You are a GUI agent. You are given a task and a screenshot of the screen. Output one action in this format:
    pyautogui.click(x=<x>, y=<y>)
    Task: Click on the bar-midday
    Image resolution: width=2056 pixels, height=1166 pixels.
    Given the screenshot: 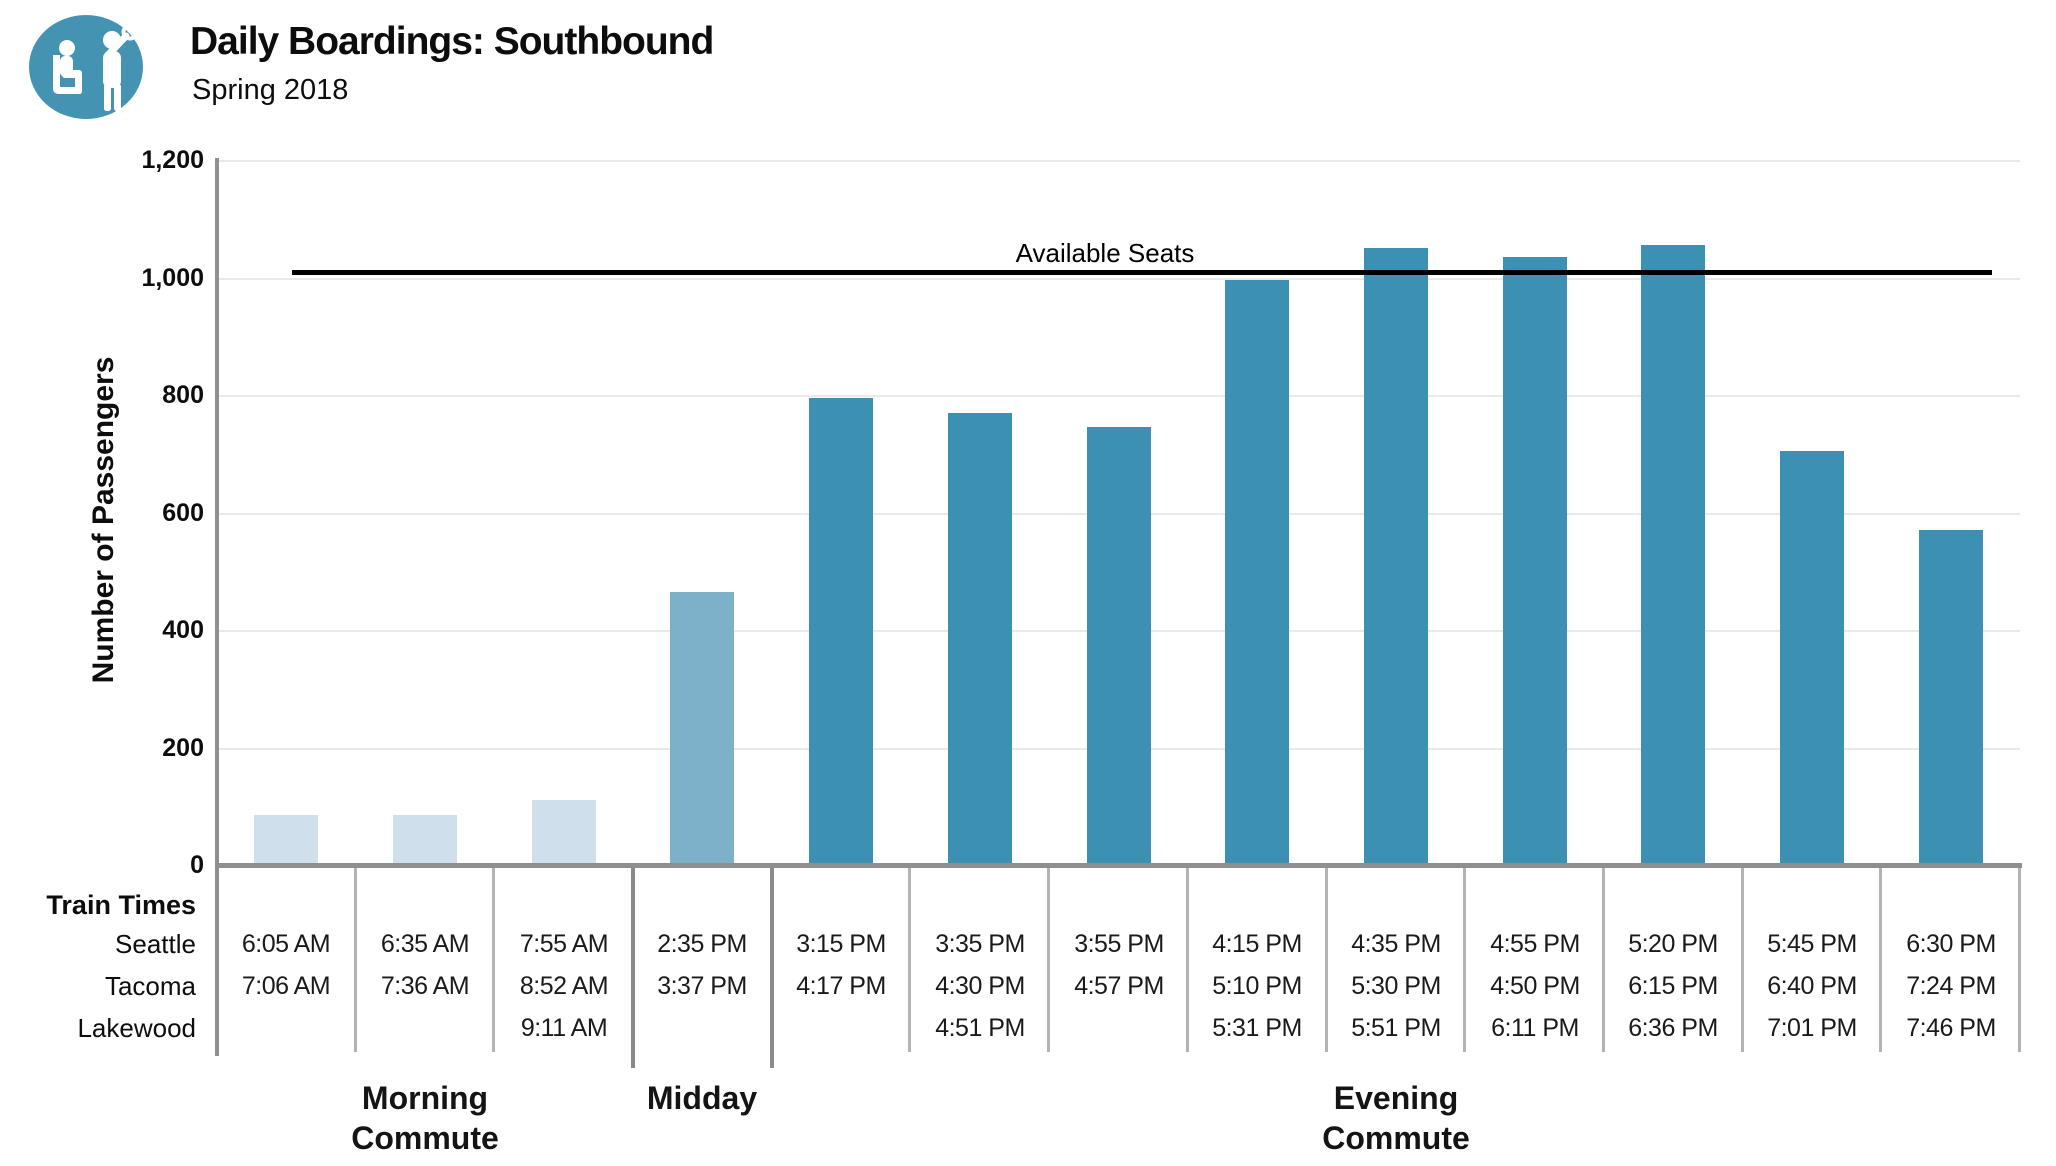 What is the action you would take?
    pyautogui.click(x=702, y=728)
    